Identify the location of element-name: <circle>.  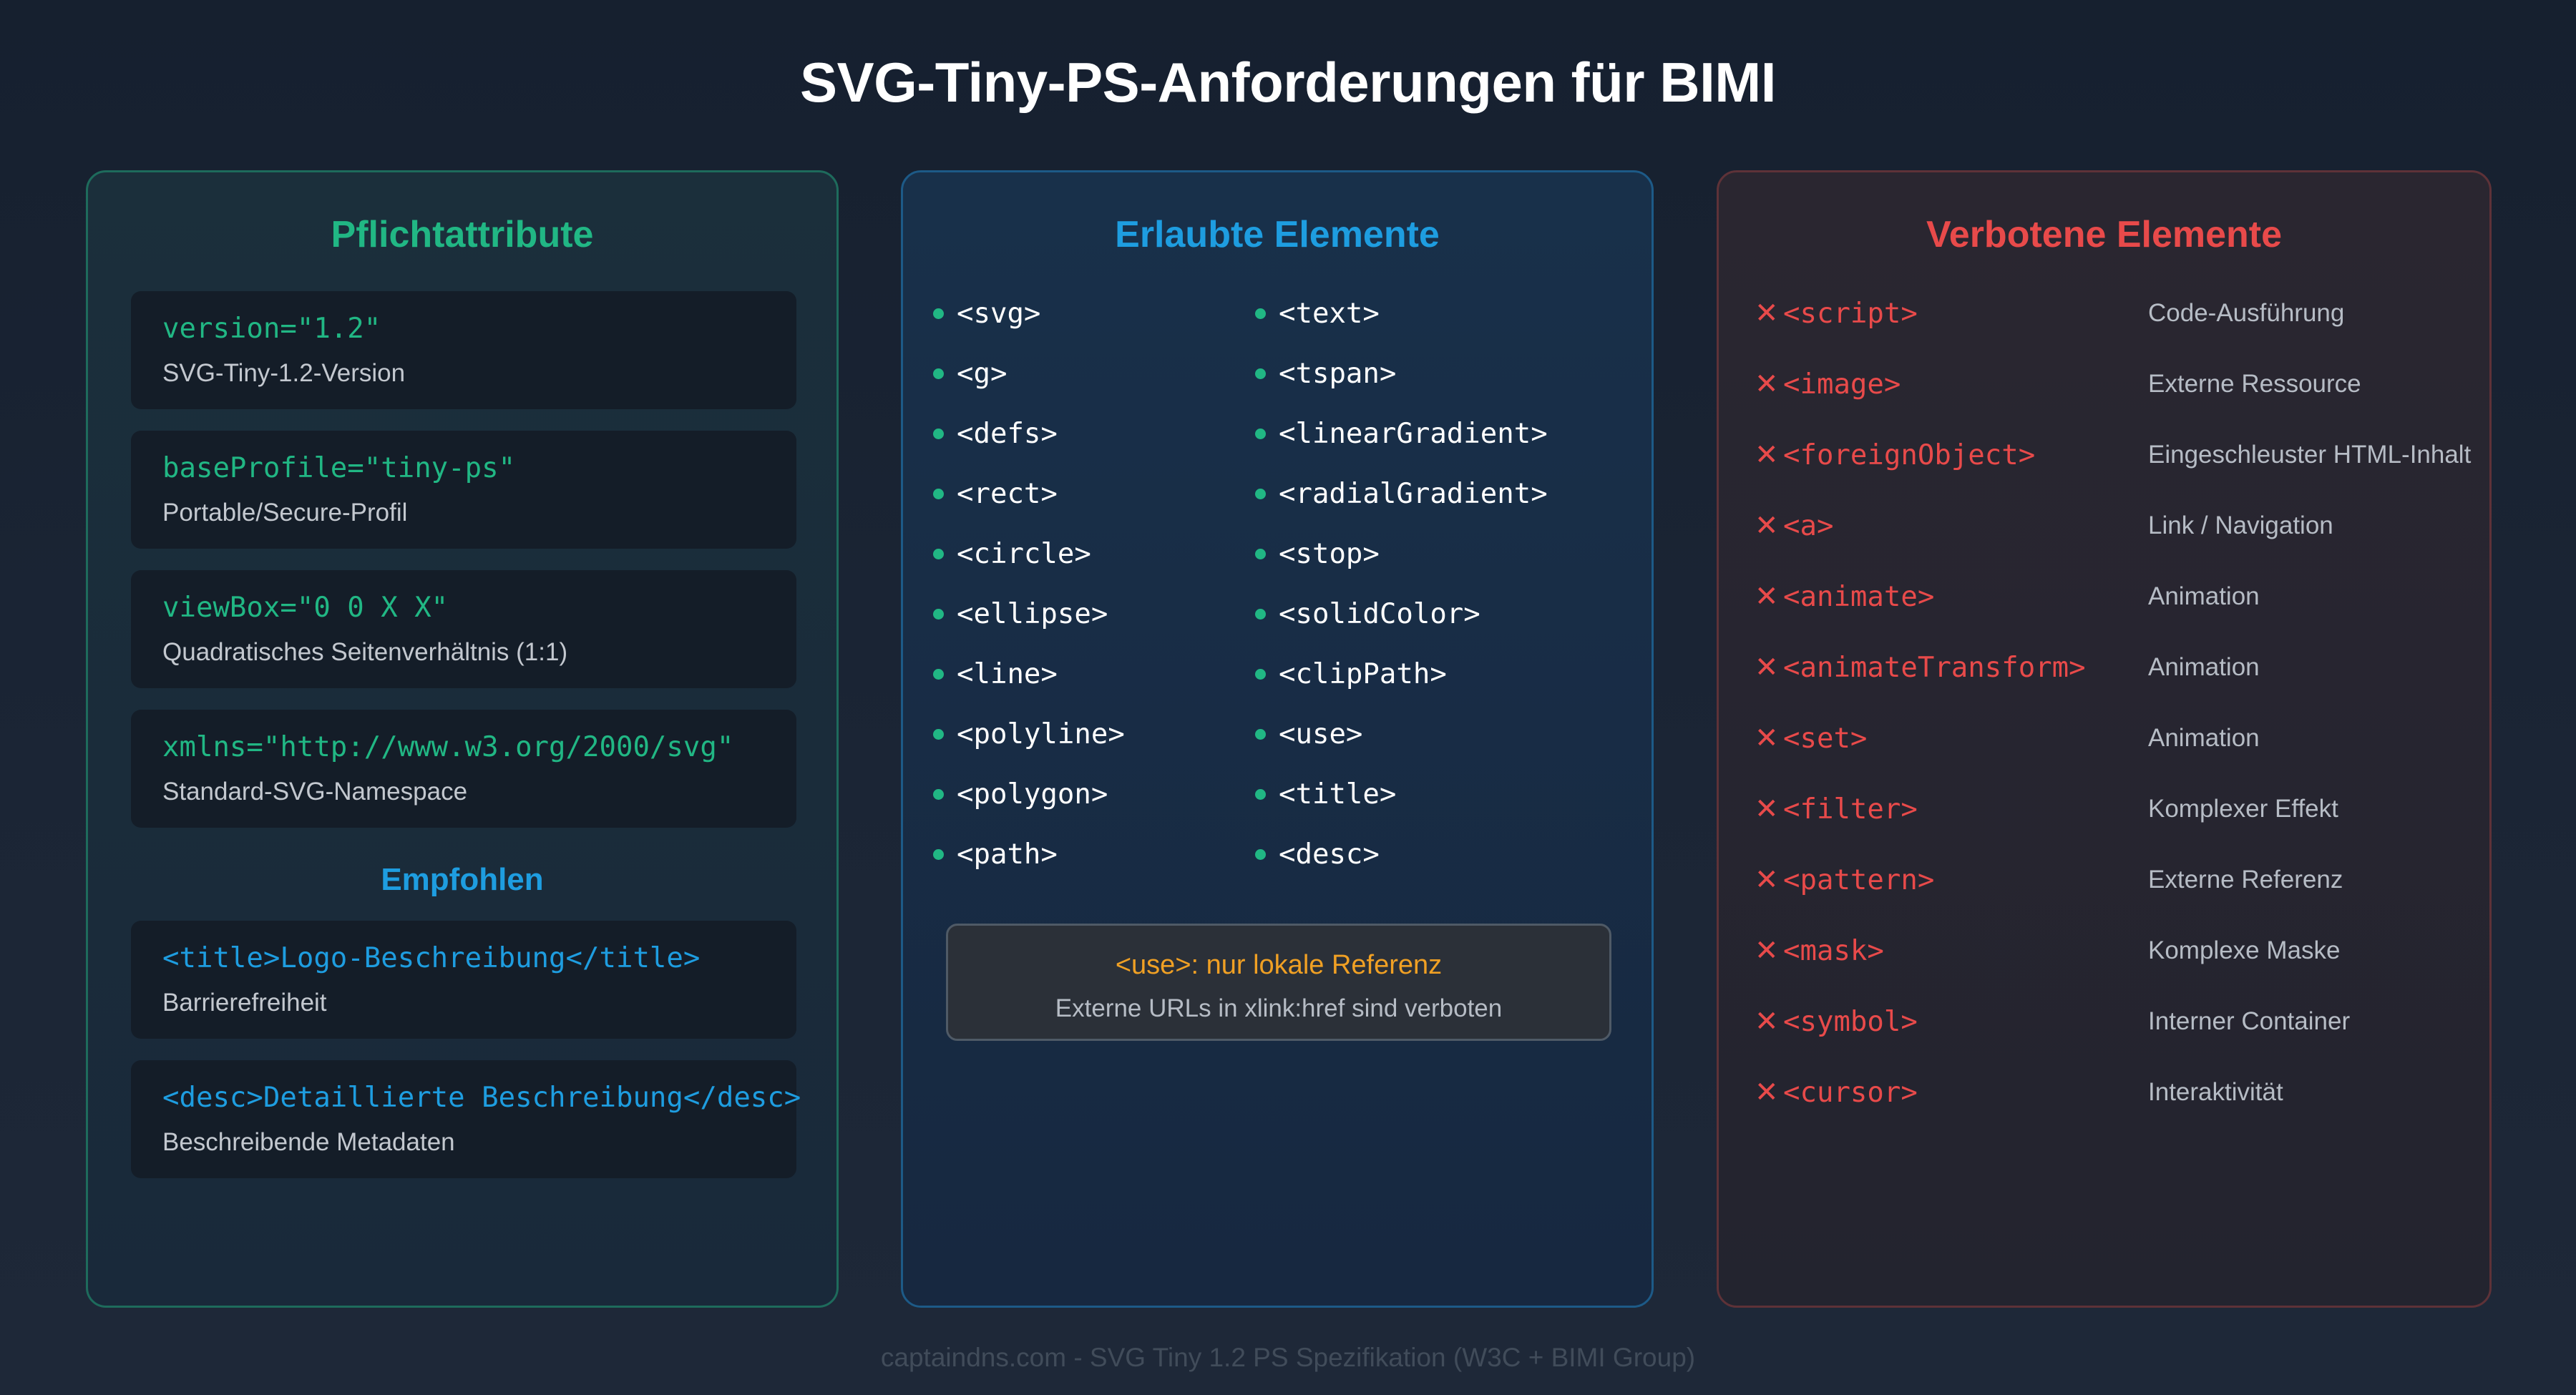
(1024, 553).